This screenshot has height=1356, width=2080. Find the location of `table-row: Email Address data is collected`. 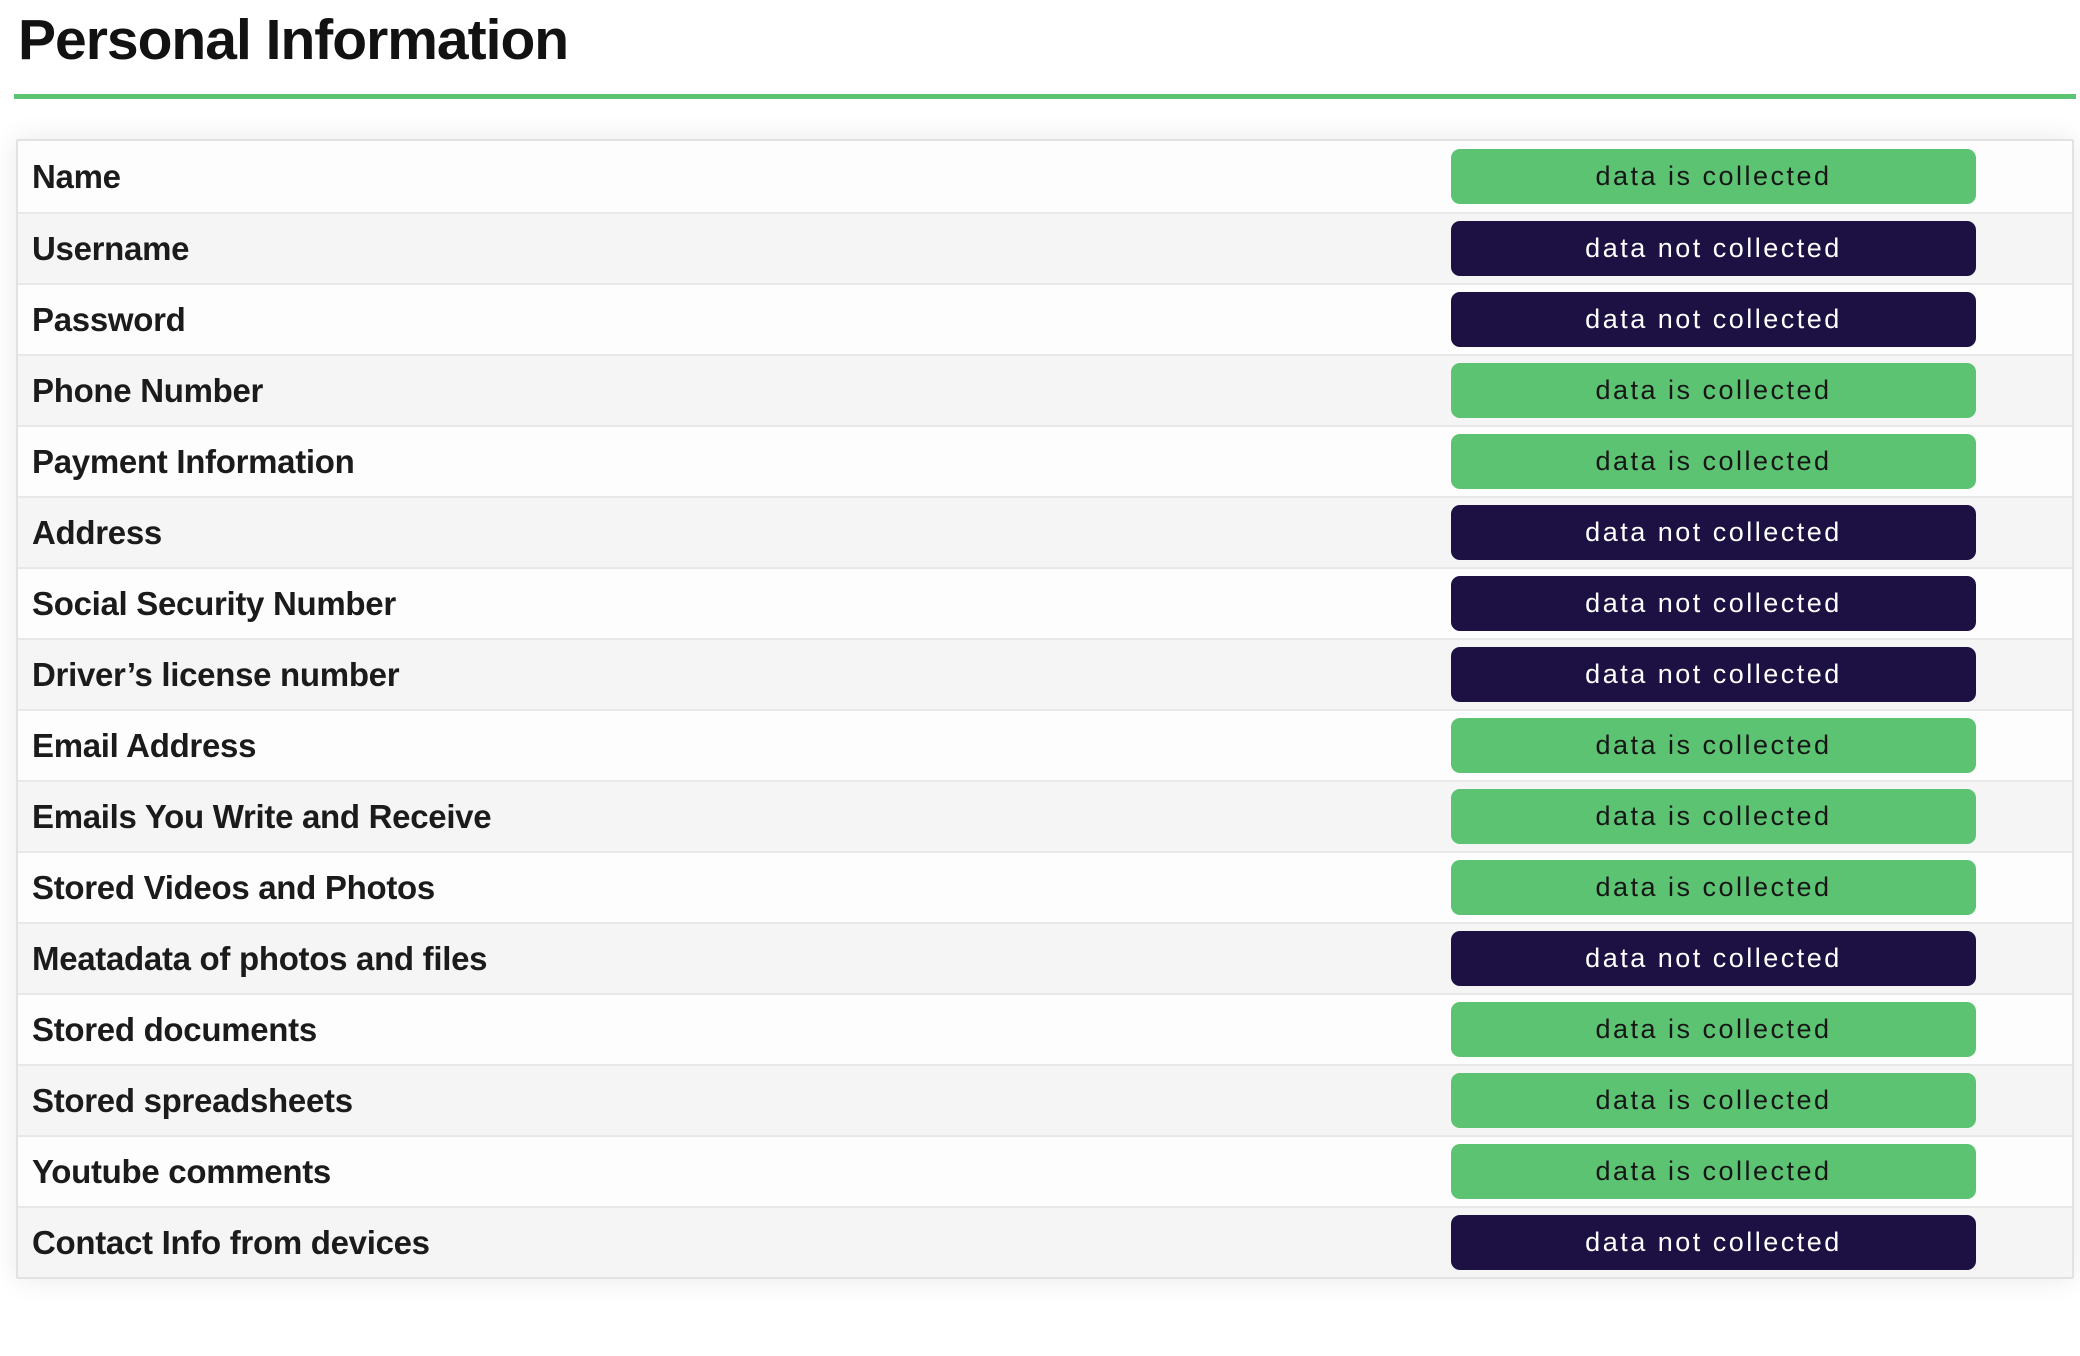

table-row: Email Address data is collected is located at coordinates (1045, 744).